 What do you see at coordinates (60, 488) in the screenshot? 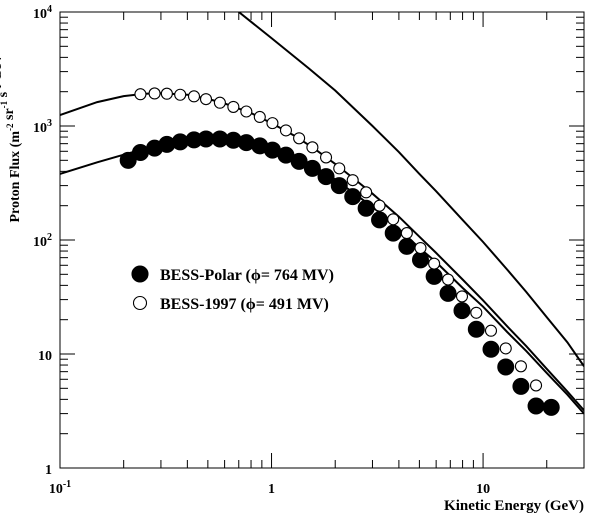
I see `x-tick-label: 10-1` at bounding box center [60, 488].